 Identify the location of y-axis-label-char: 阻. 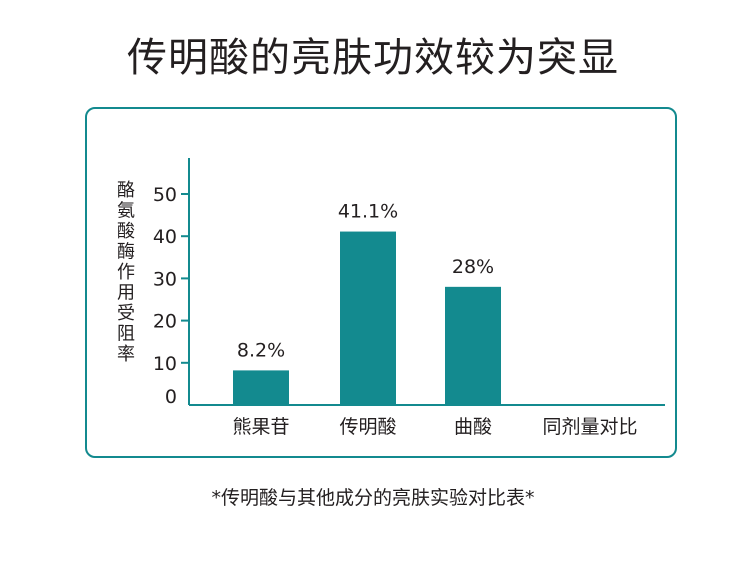
(126, 334).